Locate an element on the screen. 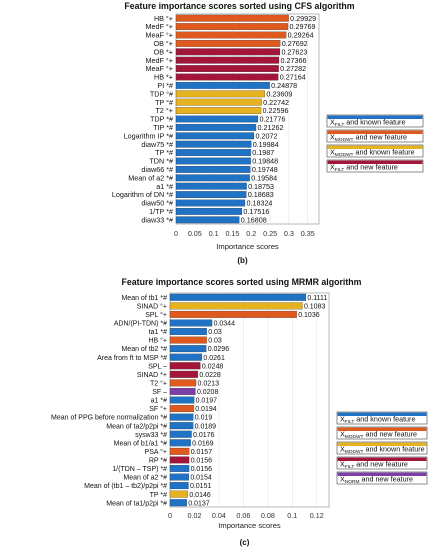 Image resolution: width=432 pixels, height=550 pixels. x-tick-label: 0 is located at coordinates (176, 233).